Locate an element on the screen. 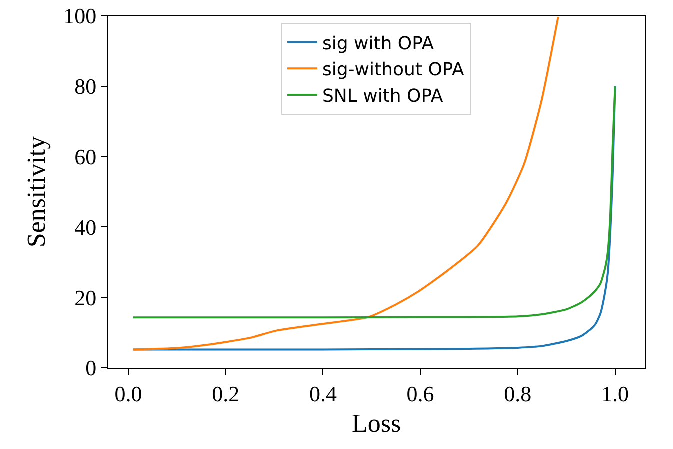  legend-label: SNL with OPA is located at coordinates (383, 97).